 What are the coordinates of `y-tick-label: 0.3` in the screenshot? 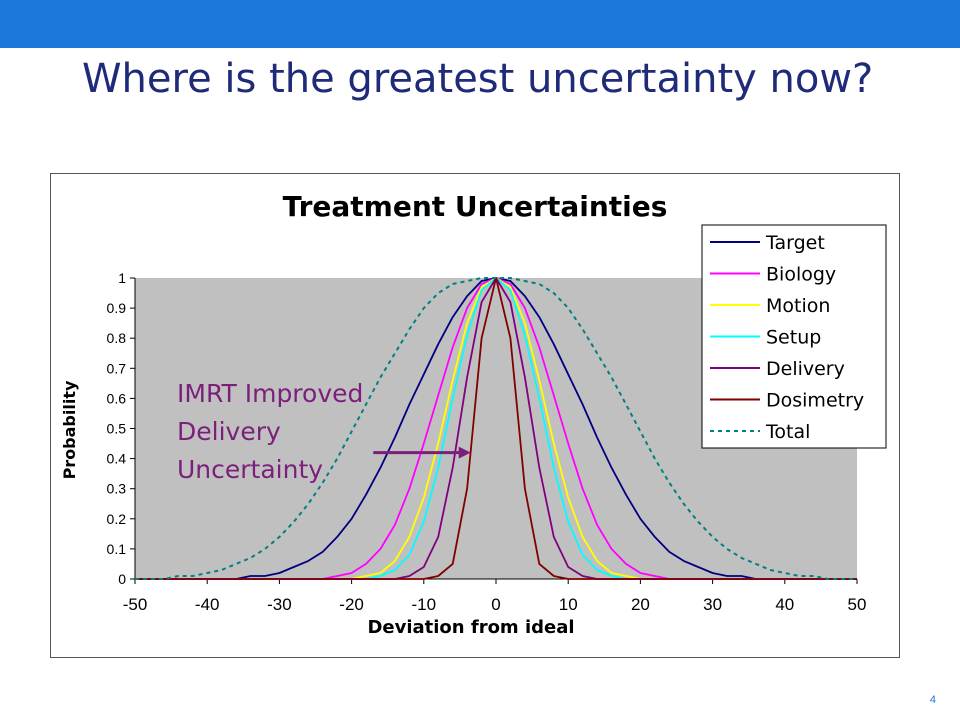 It's located at (117, 489).